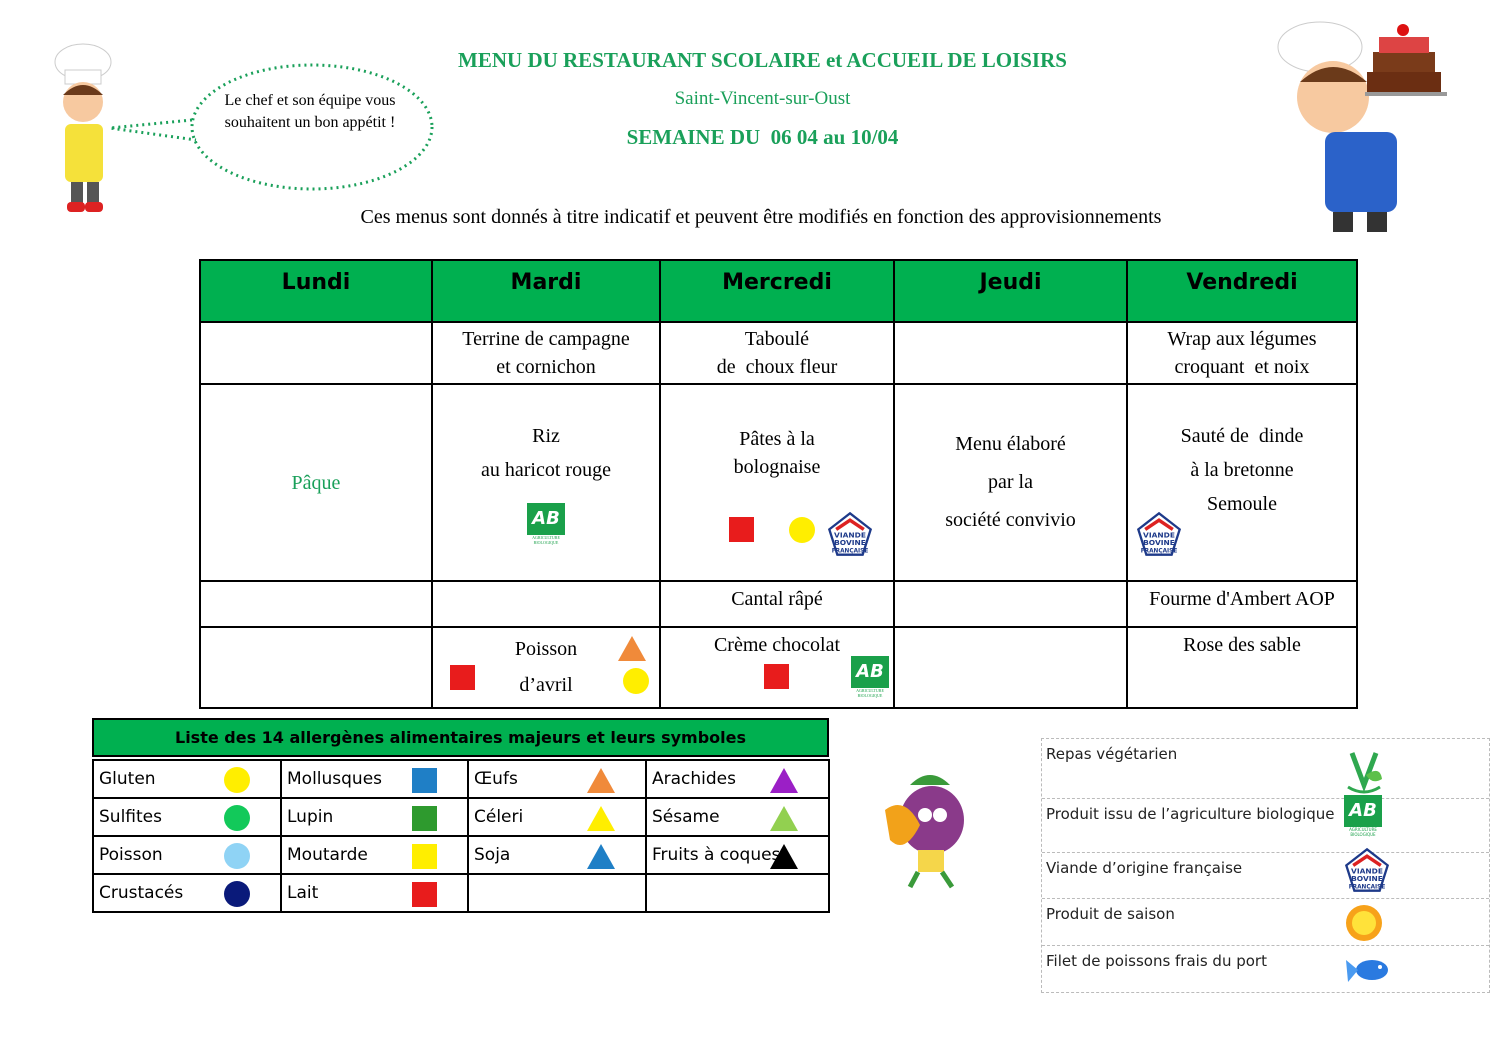 The height and width of the screenshot is (1060, 1500). I want to click on allergen-label: Gluten, so click(127, 779).